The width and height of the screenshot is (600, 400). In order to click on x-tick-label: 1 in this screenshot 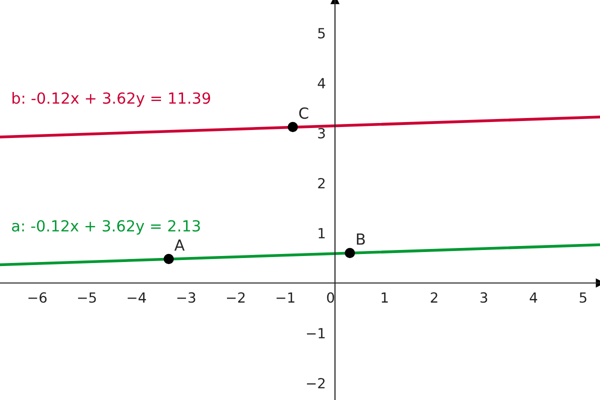, I will do `click(385, 297)`.